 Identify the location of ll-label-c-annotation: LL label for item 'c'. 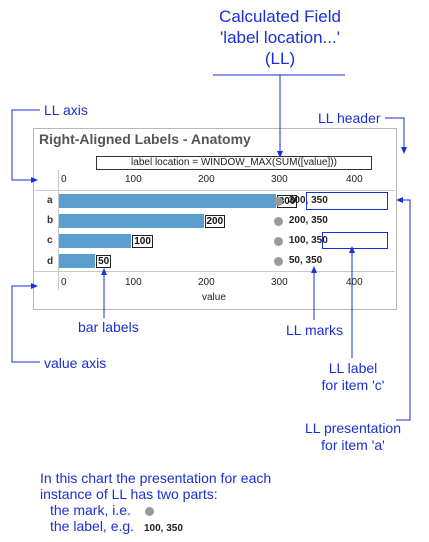
(353, 377).